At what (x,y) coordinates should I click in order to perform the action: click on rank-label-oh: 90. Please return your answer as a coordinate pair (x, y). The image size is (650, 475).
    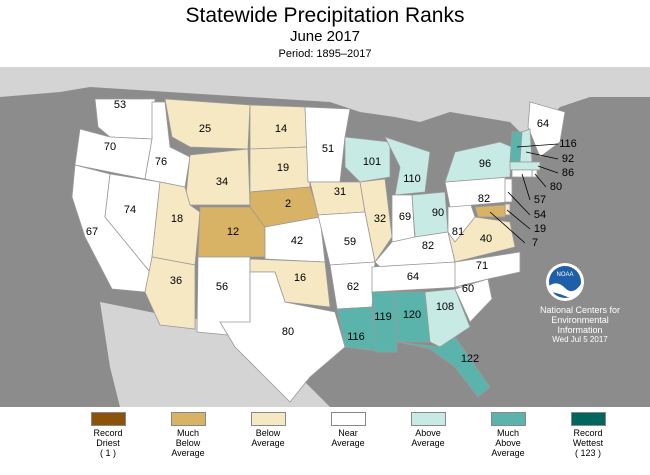
    Looking at the image, I should click on (438, 213).